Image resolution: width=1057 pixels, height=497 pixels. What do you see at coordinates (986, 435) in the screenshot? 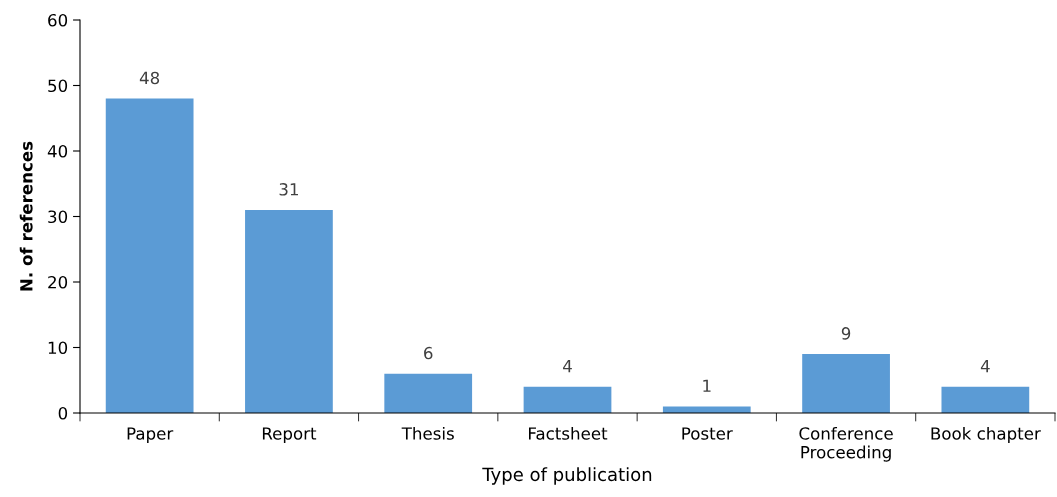
I see `x-tick-label: Book chapter` at bounding box center [986, 435].